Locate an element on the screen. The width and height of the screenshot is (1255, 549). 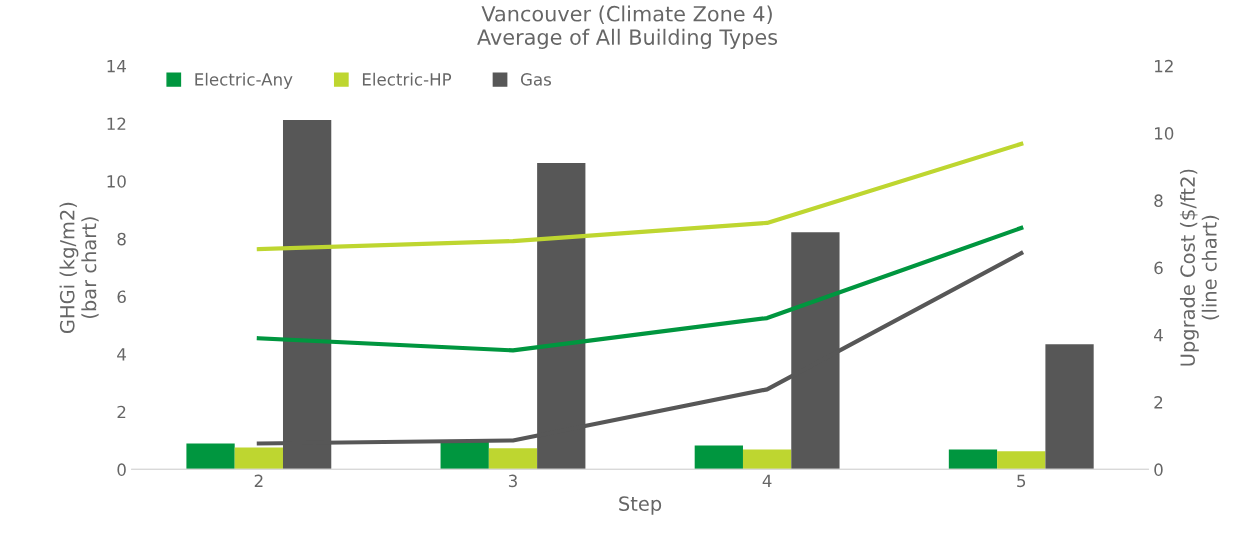
y2-tick-label: 2 is located at coordinates (1158, 402).